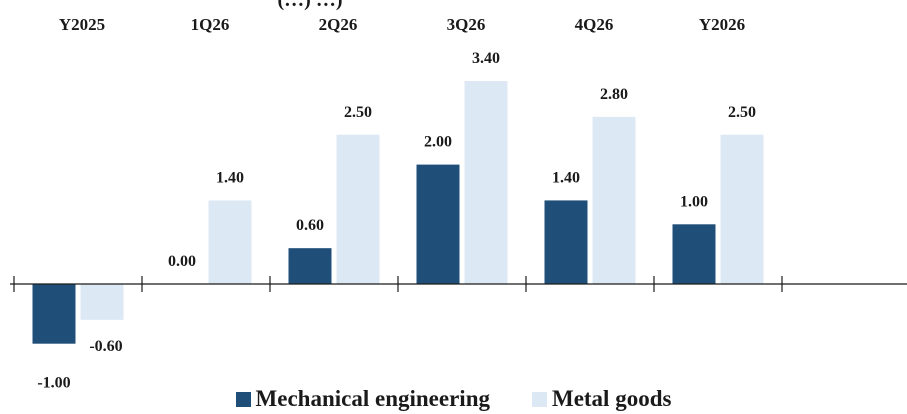  What do you see at coordinates (742, 112) in the screenshot?
I see `data-label-metal-goods-y2026: 2.50` at bounding box center [742, 112].